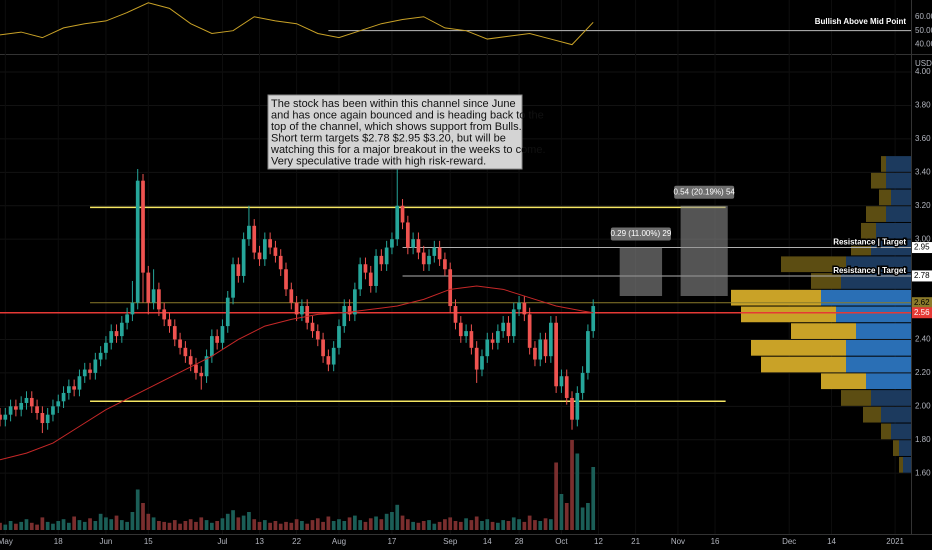 The width and height of the screenshot is (932, 550). What do you see at coordinates (259, 541) in the screenshot?
I see `x-tick-label: 13` at bounding box center [259, 541].